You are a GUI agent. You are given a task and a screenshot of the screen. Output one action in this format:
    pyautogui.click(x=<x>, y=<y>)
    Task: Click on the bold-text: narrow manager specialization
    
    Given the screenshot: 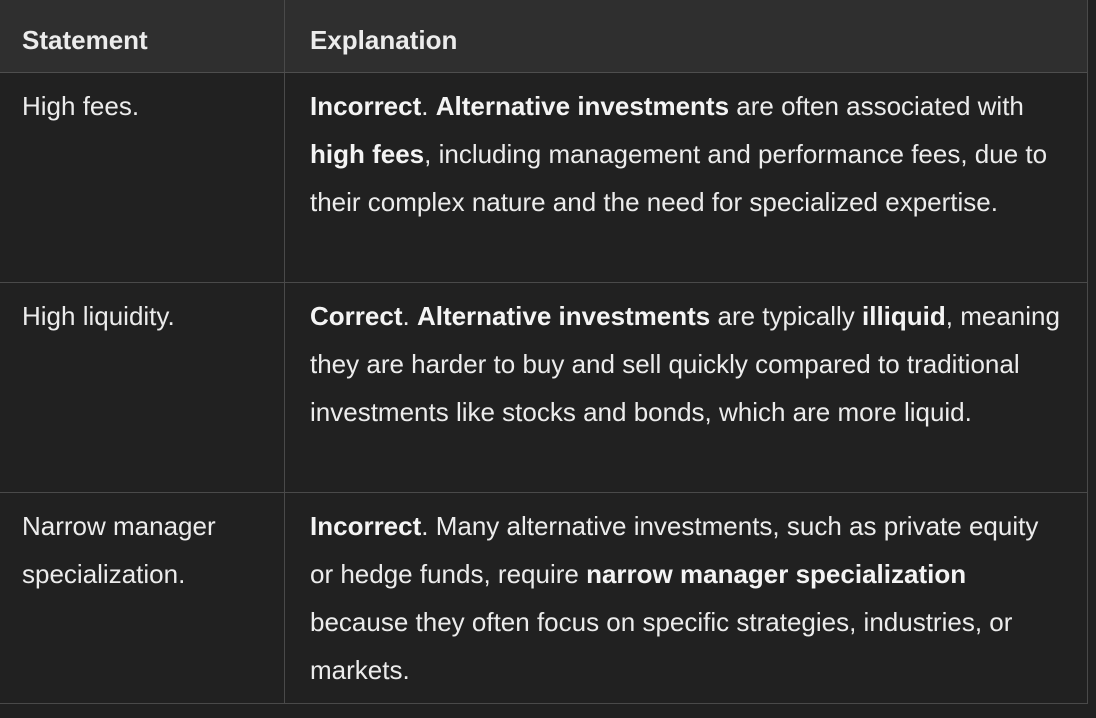 What is the action you would take?
    pyautogui.click(x=776, y=574)
    